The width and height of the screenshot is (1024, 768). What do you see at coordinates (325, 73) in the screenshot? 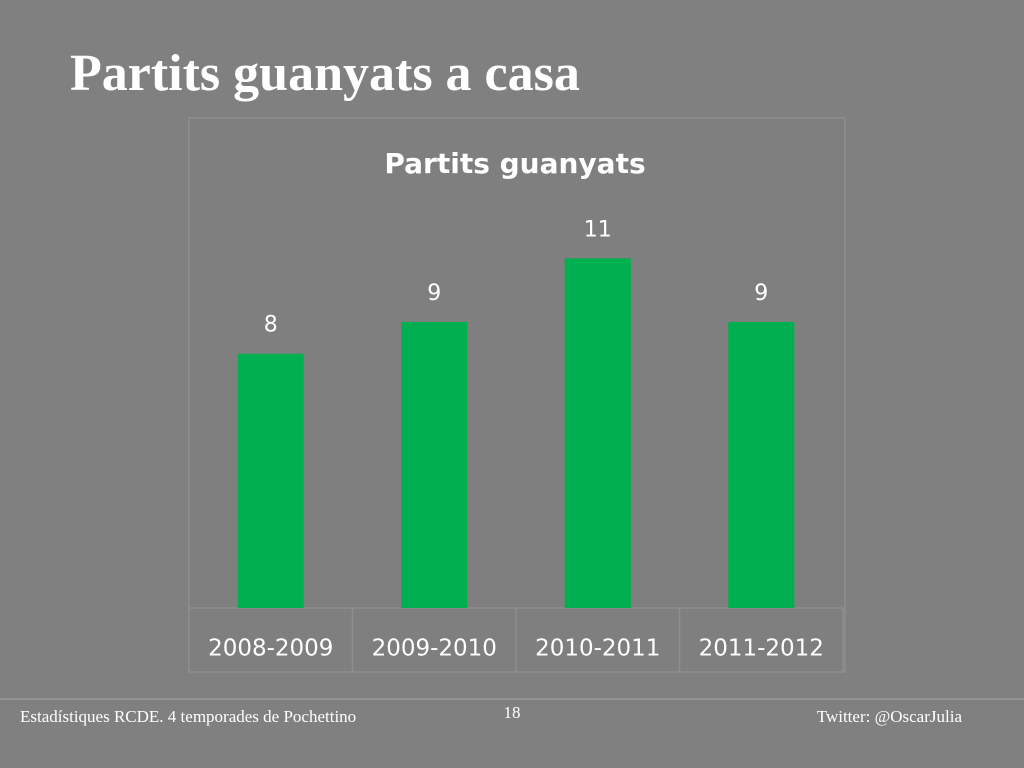
I see `slide-title: Partits guanyats a casa` at bounding box center [325, 73].